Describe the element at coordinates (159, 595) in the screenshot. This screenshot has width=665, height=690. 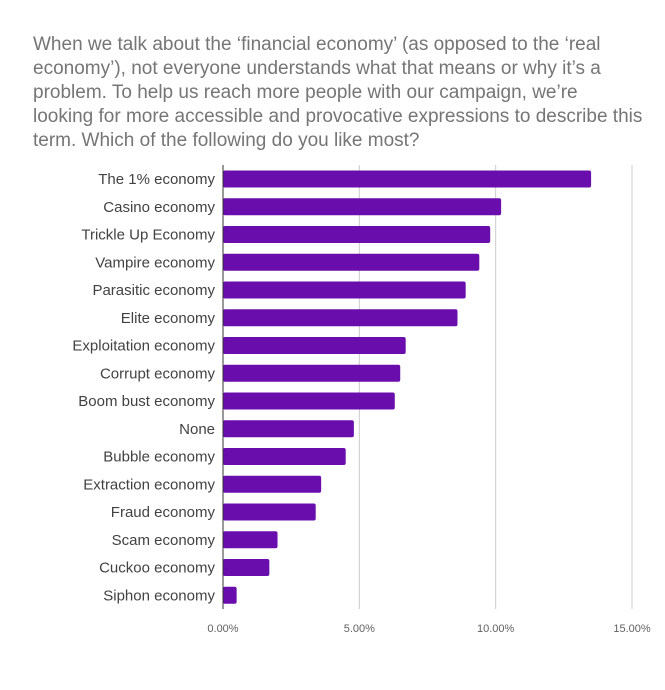
I see `category-label: Siphon economy` at that location.